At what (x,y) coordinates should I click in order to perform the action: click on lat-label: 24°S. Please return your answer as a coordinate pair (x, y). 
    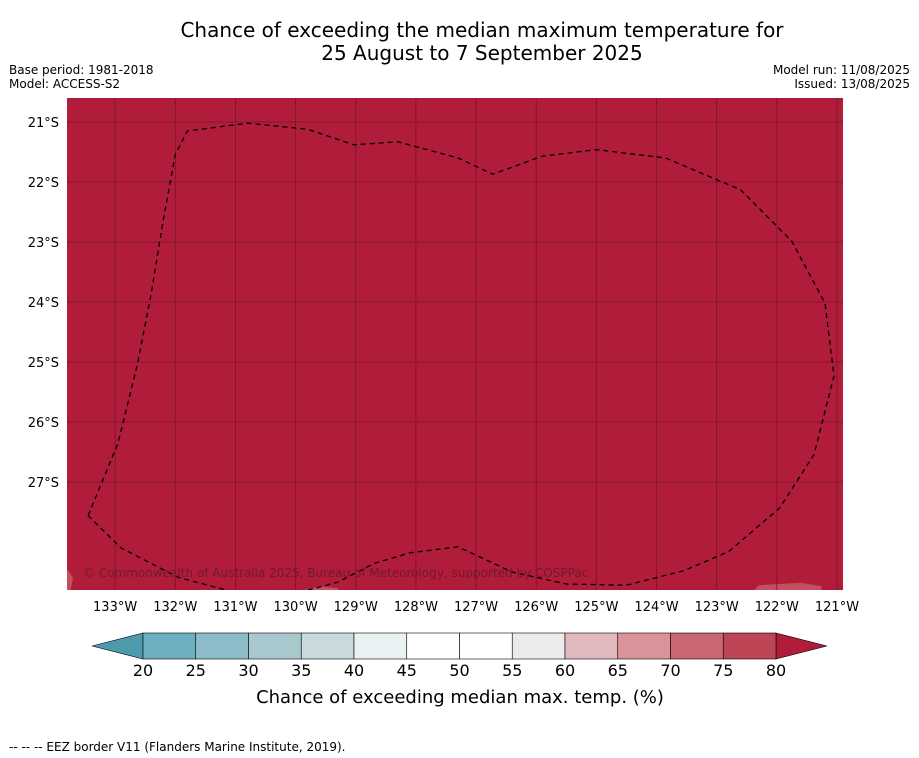
    Looking at the image, I should click on (43, 303).